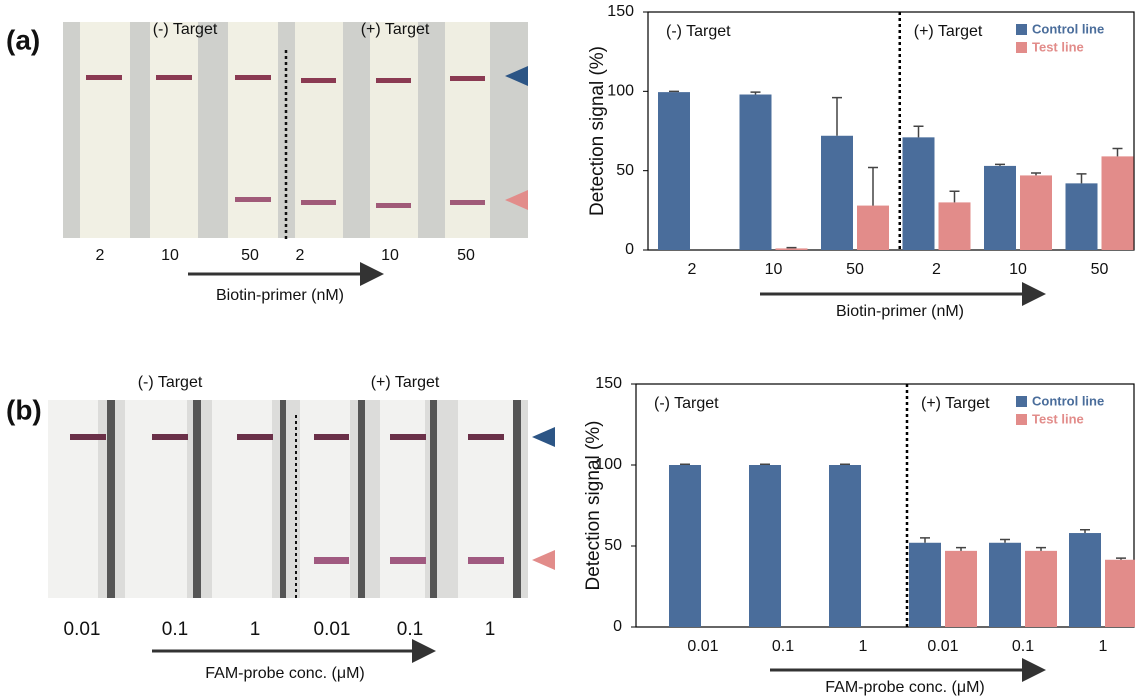 This screenshot has height=697, width=1135. What do you see at coordinates (698, 31) in the screenshot?
I see `annotation: (-) Target` at bounding box center [698, 31].